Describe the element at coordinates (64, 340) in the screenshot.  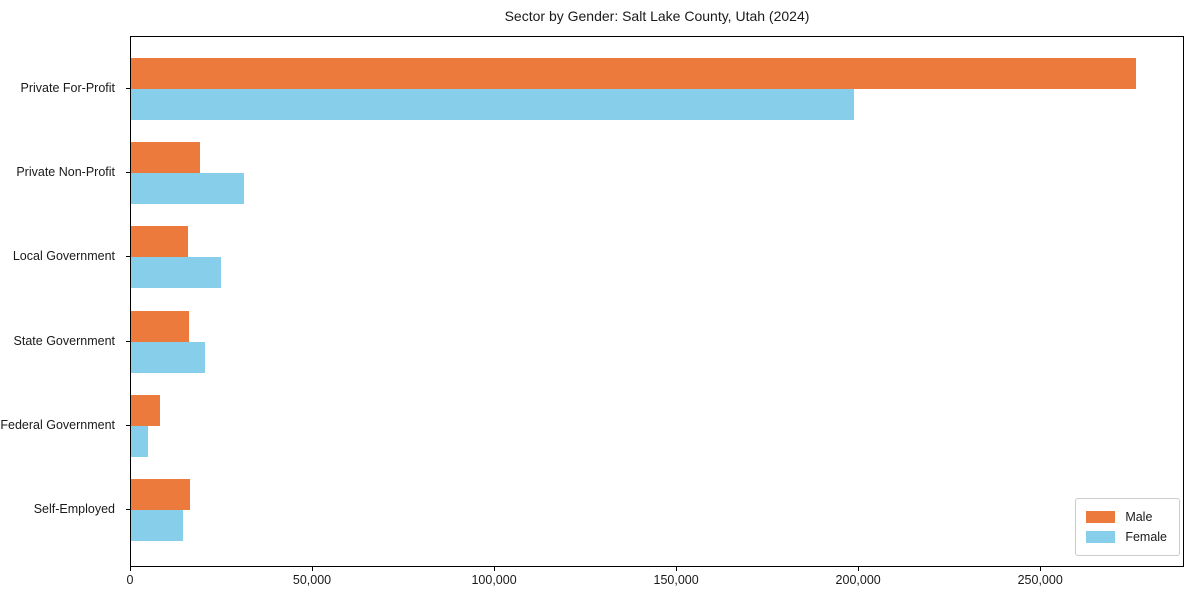
I see `y-tick-label-state-government: State Government` at that location.